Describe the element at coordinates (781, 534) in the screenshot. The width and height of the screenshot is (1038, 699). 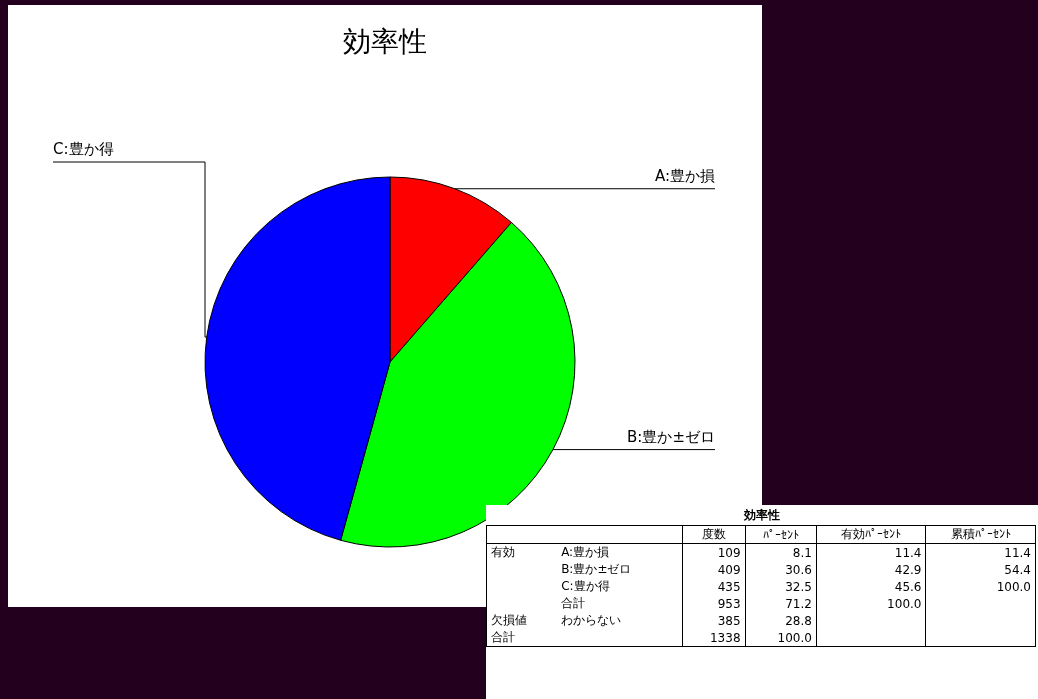
I see `category-label: ﾊﾟｰｾﾝﾄ` at that location.